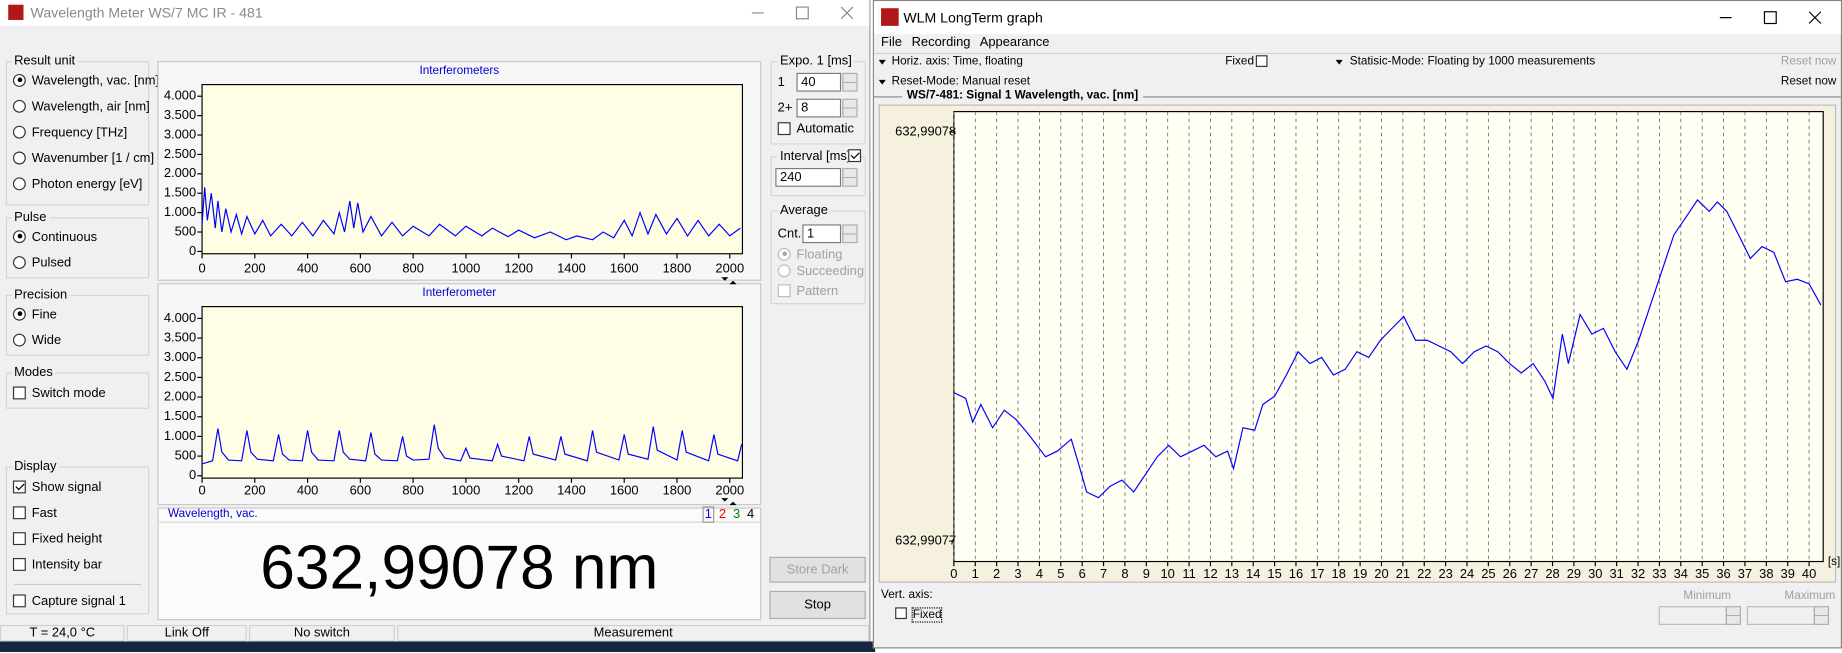 Image resolution: width=1842 pixels, height=653 pixels. I want to click on checkbox-option: Switch mode, so click(59, 393).